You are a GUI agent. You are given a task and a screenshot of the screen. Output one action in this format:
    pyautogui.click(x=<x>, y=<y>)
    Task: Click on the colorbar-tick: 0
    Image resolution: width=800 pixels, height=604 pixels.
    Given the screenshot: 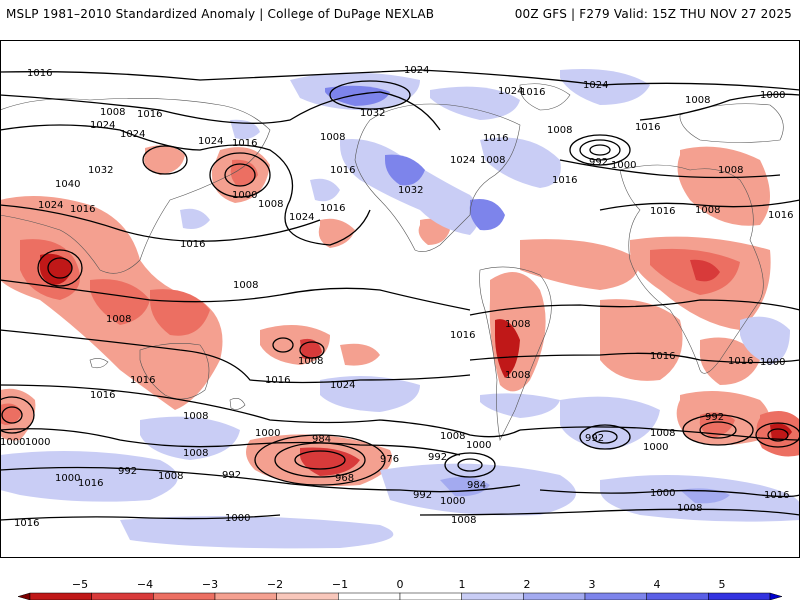 What is the action you would take?
    pyautogui.click(x=400, y=584)
    